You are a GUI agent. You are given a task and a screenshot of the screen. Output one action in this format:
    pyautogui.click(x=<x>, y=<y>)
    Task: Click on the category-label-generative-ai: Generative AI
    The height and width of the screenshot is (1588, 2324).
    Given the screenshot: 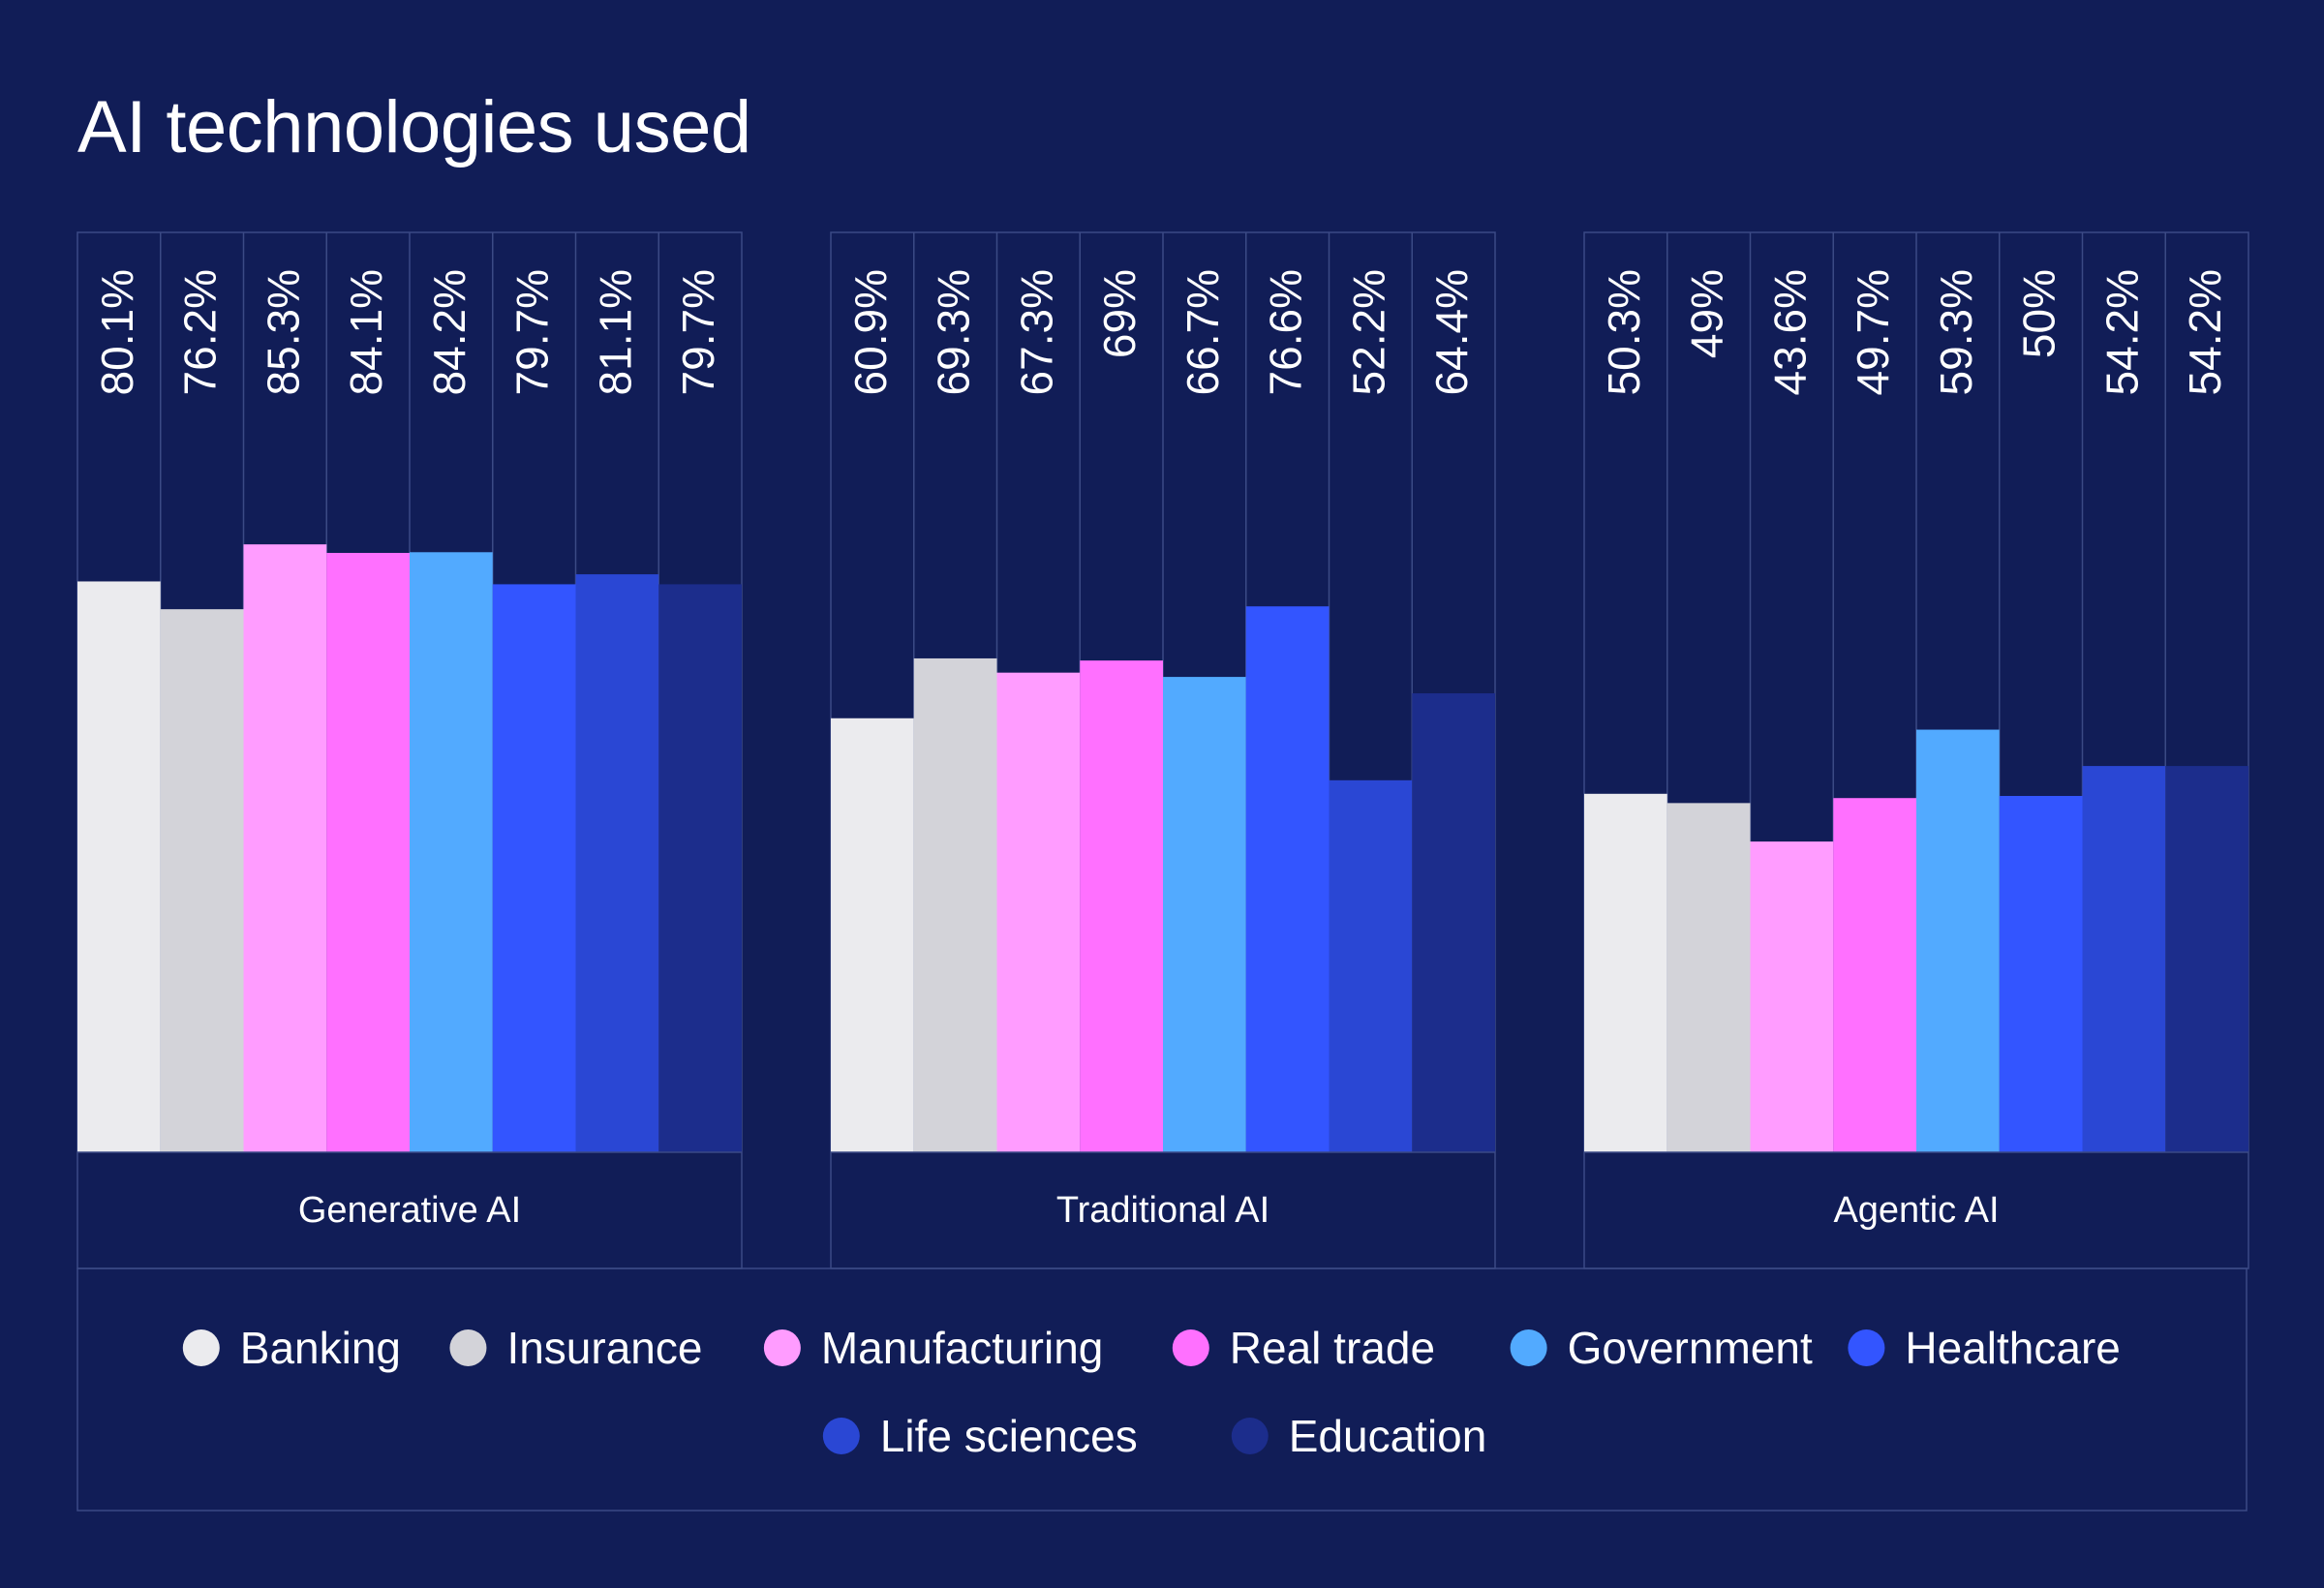 What is the action you would take?
    pyautogui.click(x=409, y=1210)
    